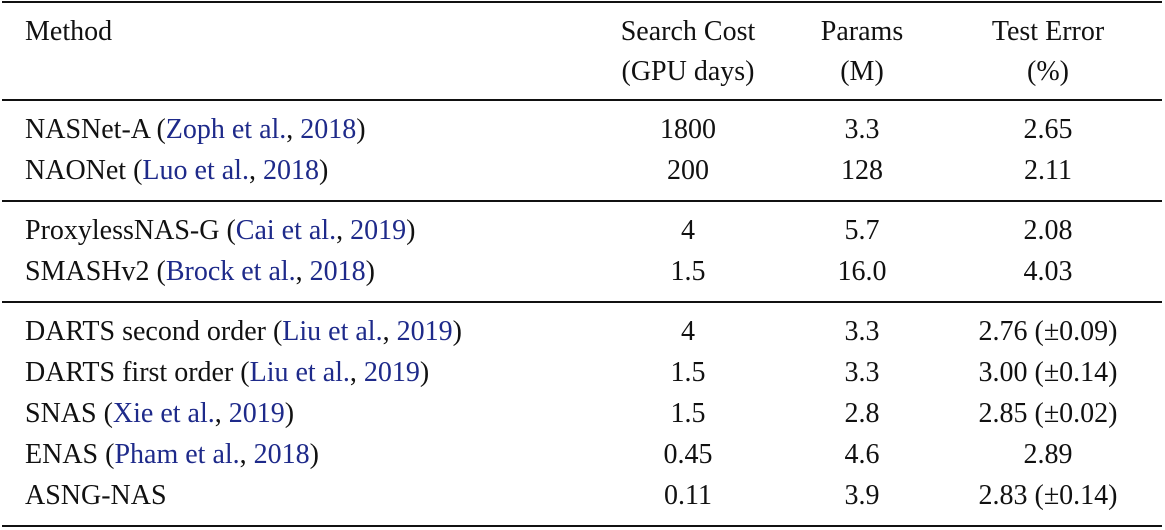 This screenshot has height=530, width=1165. What do you see at coordinates (862, 170) in the screenshot?
I see `value-cell: 128` at bounding box center [862, 170].